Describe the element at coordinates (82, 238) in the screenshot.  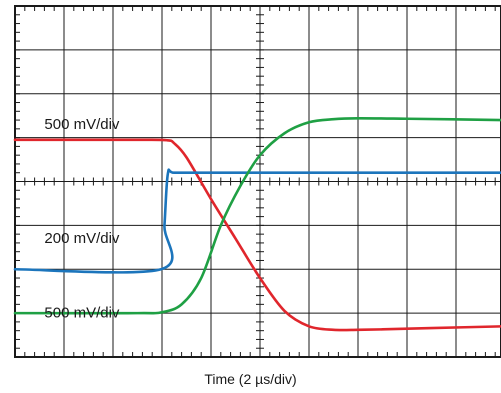
I see `blue-scale-label: 200 mV/div` at that location.